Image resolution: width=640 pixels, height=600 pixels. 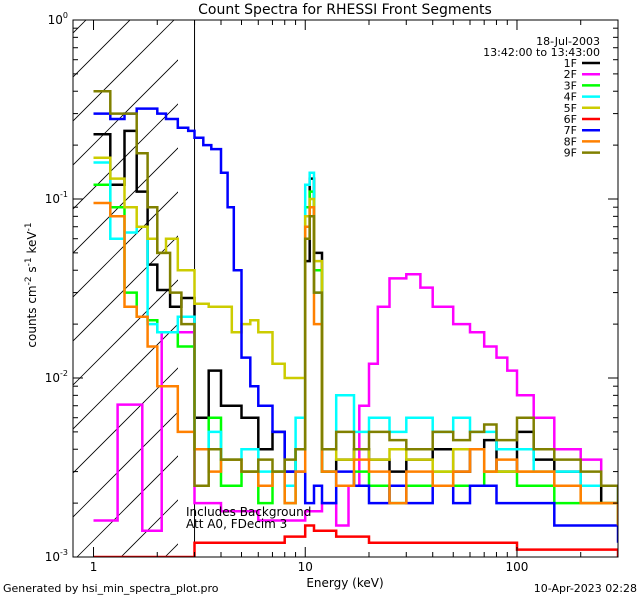 I want to click on y-axis-label: counts cm-2 s-1 keV-1, so click(x=31, y=284).